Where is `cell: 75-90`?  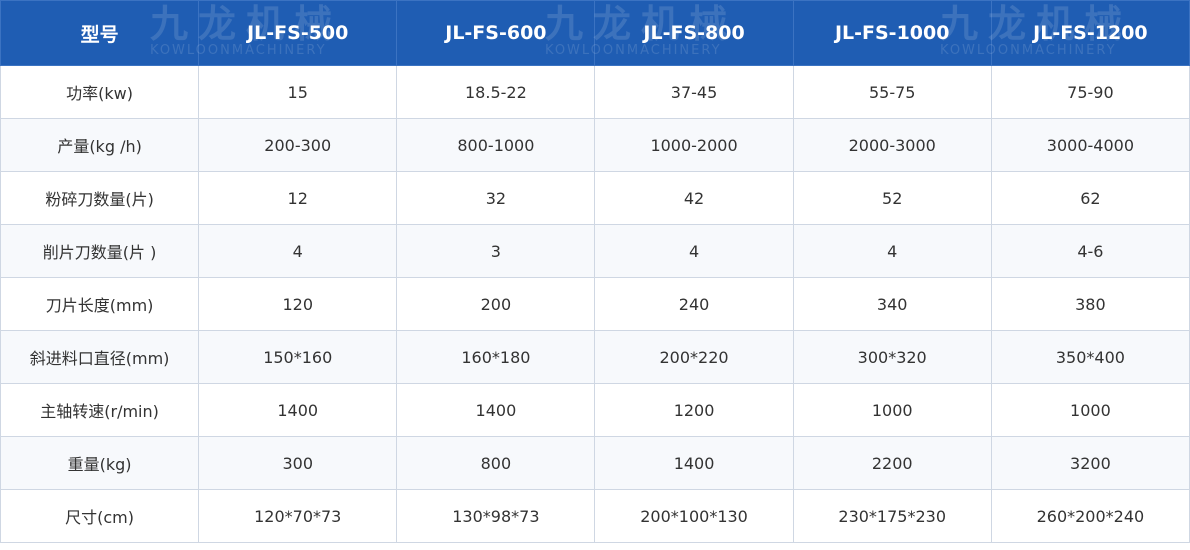
cell: 75-90 is located at coordinates (1090, 92).